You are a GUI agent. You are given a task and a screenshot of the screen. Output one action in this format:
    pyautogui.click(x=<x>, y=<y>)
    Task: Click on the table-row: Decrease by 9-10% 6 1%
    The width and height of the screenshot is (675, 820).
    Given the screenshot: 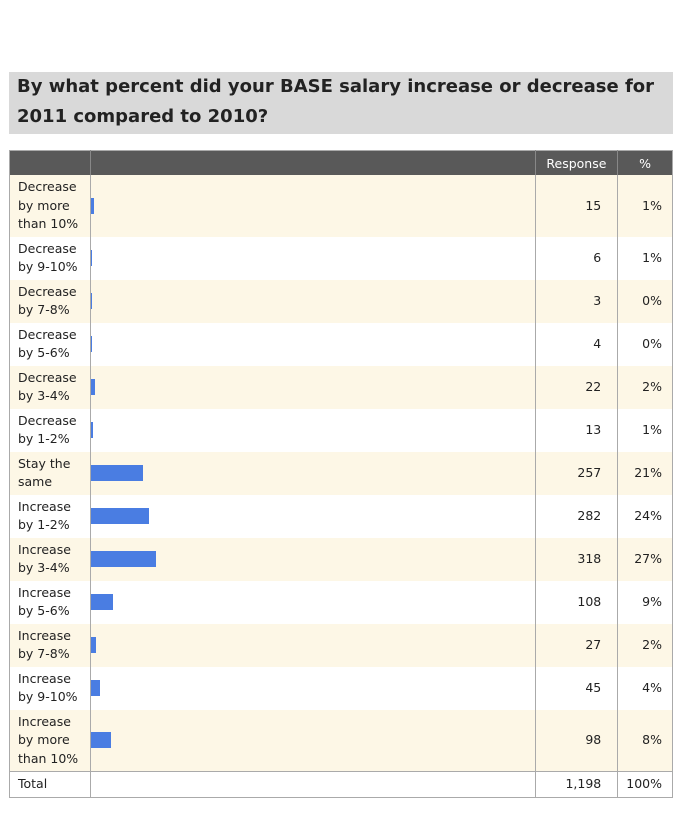 What is the action you would take?
    pyautogui.click(x=341, y=258)
    